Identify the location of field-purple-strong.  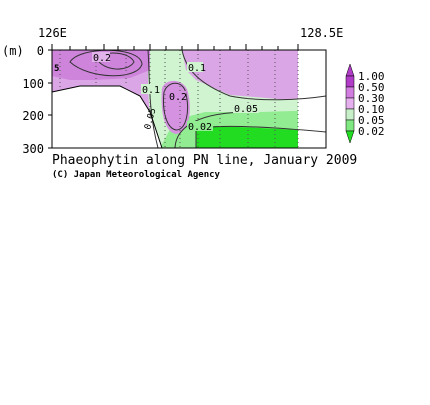
(101, 65).